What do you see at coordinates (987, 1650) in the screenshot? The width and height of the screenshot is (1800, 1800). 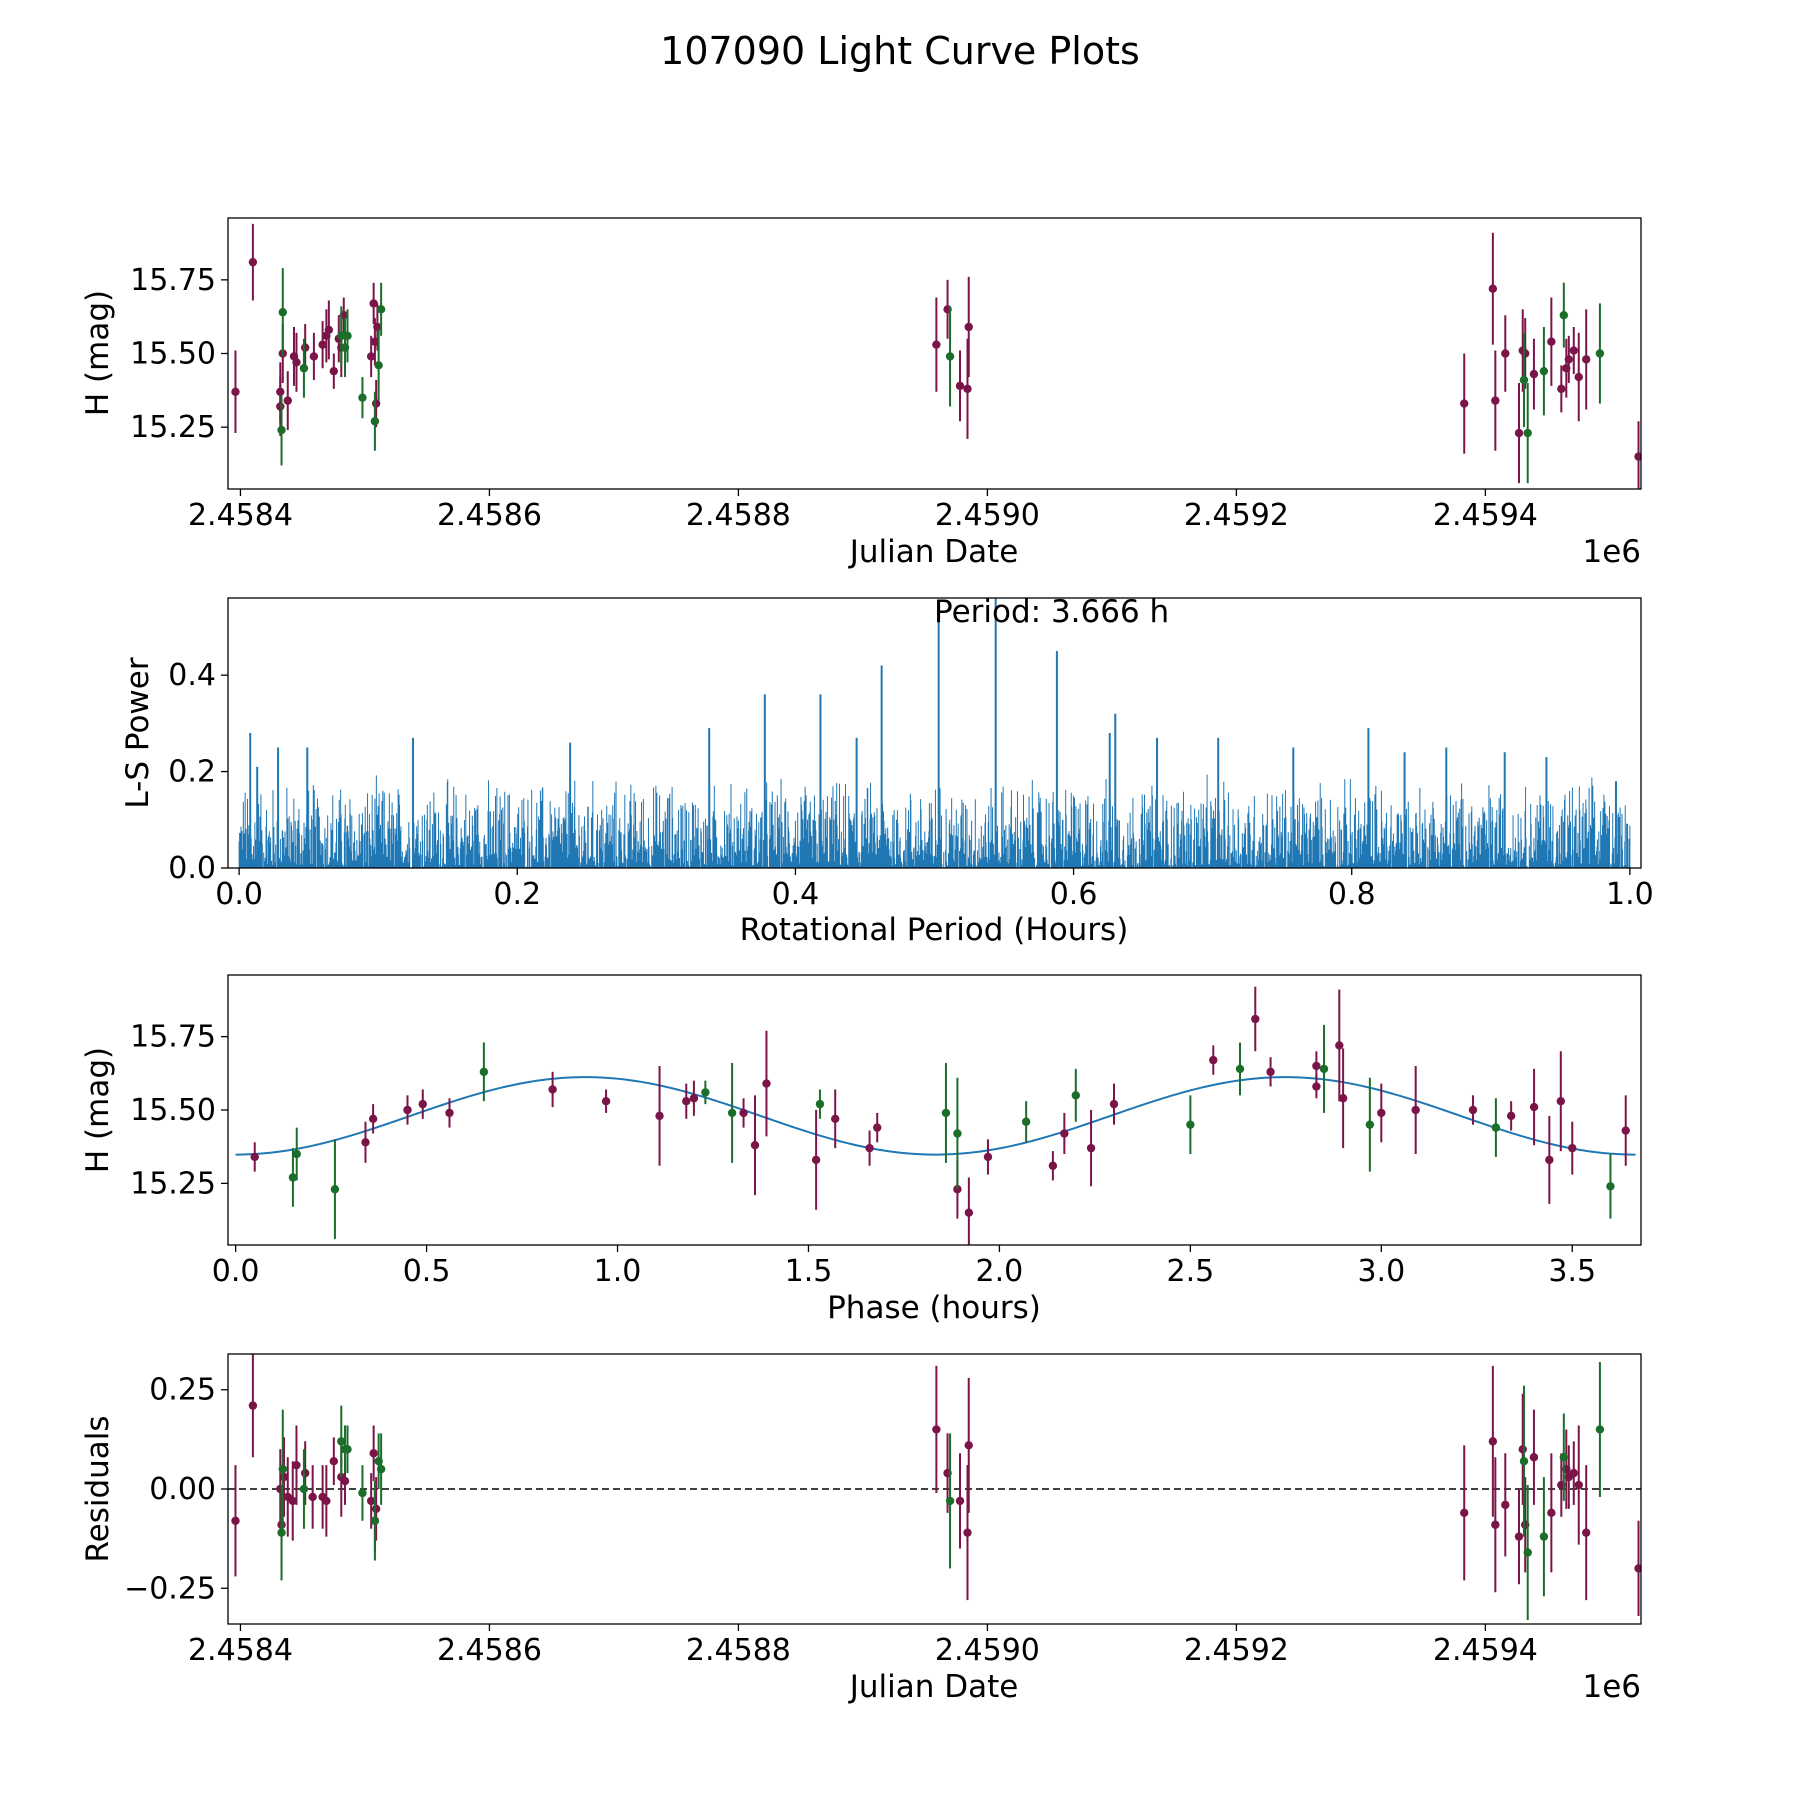 I see `residuals-xtick-label: 2.4590` at bounding box center [987, 1650].